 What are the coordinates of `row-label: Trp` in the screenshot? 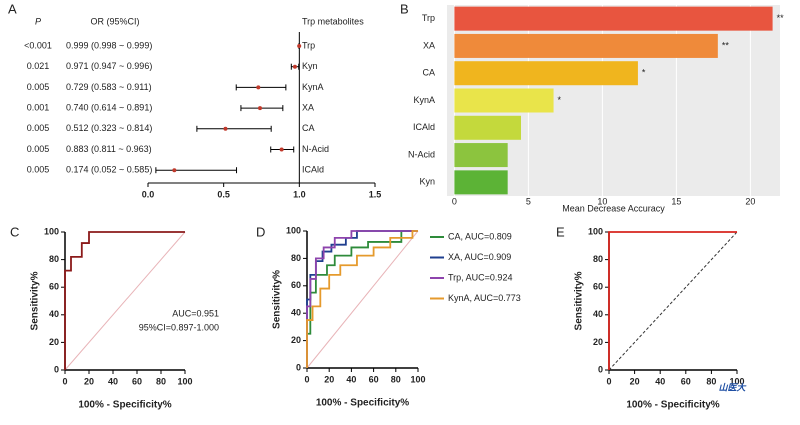 It's located at (308, 45).